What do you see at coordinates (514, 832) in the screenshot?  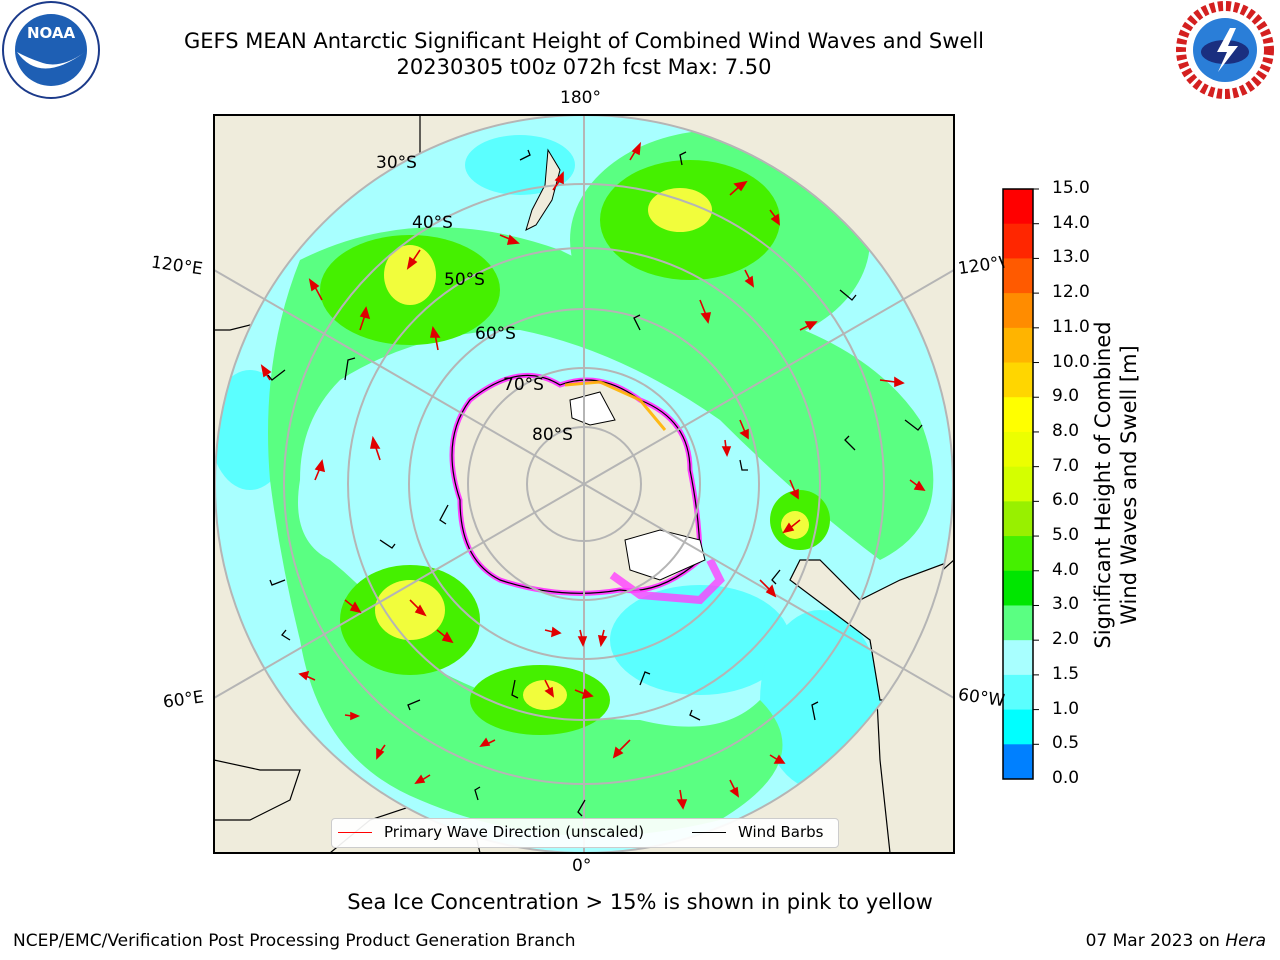 I see `legend-primary-wave-label: Primary Wave Direction (unscaled)` at bounding box center [514, 832].